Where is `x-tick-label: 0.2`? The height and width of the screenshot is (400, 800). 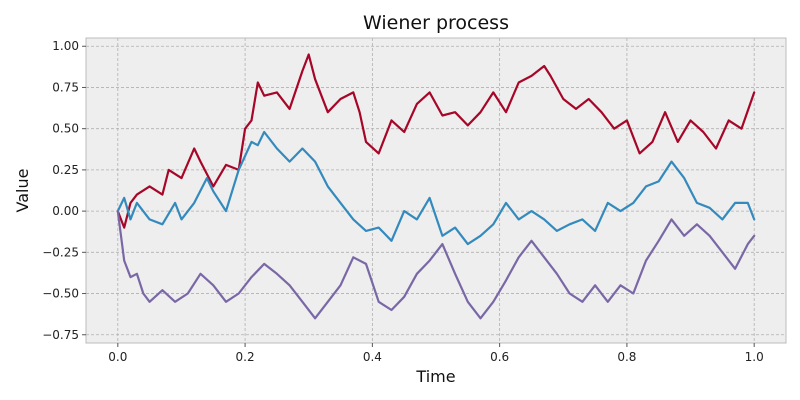 x-tick-label: 0.2 is located at coordinates (245, 357).